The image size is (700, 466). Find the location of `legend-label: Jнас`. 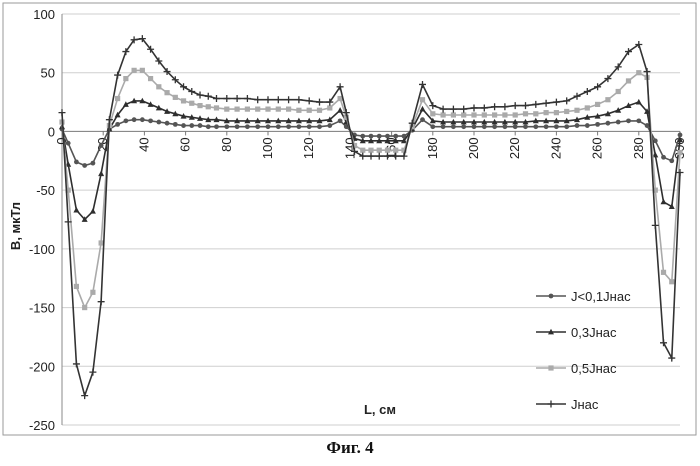

legend-label: Jнас is located at coordinates (585, 404).